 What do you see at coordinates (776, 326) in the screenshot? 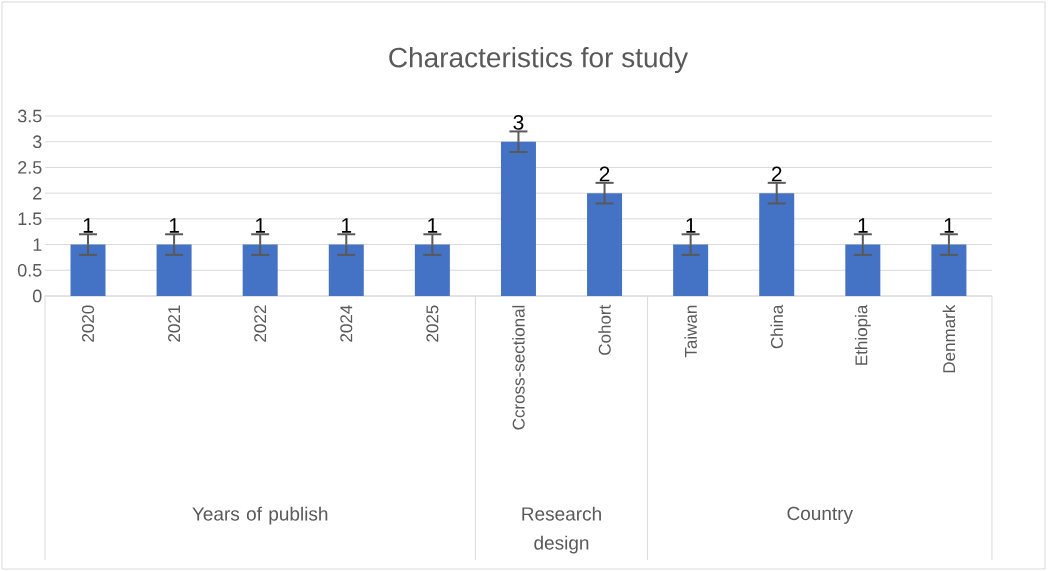
I see `x-tick-label: China` at bounding box center [776, 326].